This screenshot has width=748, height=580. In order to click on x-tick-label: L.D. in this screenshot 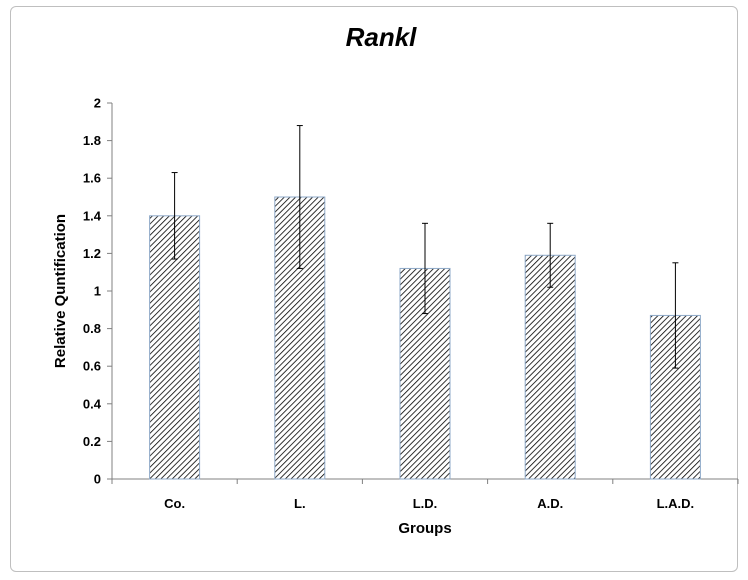, I will do `click(425, 503)`.